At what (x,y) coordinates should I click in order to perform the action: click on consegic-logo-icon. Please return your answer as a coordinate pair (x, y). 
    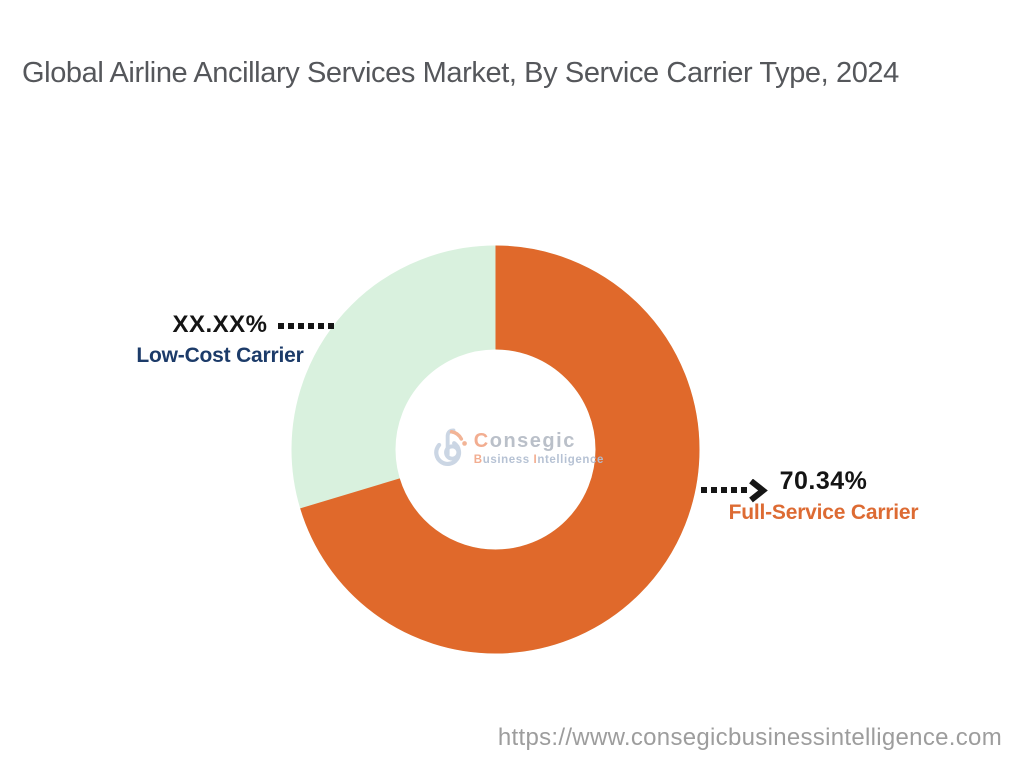
    Looking at the image, I should click on (450, 447).